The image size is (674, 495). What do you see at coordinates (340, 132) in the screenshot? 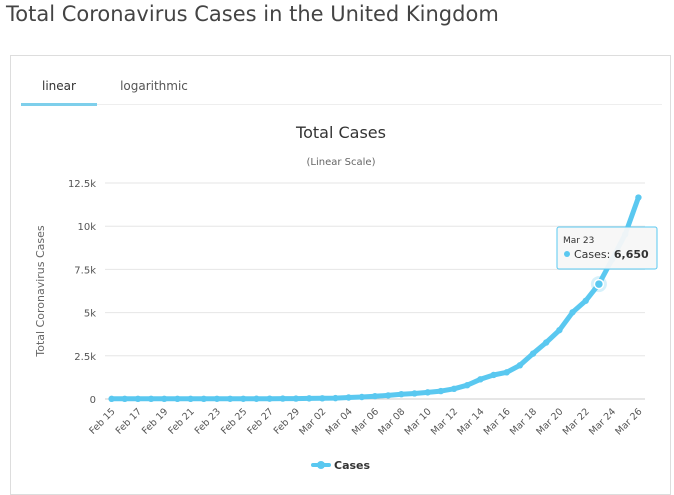
I see `chart-title: Total Cases` at bounding box center [340, 132].